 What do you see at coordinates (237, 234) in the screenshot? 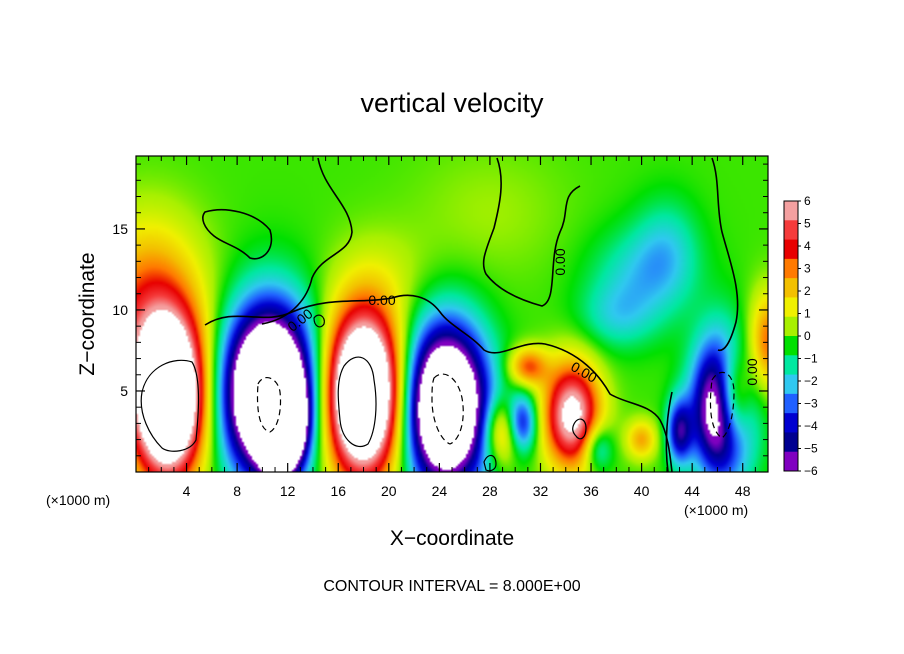
I see `zero-contour-upper-left` at bounding box center [237, 234].